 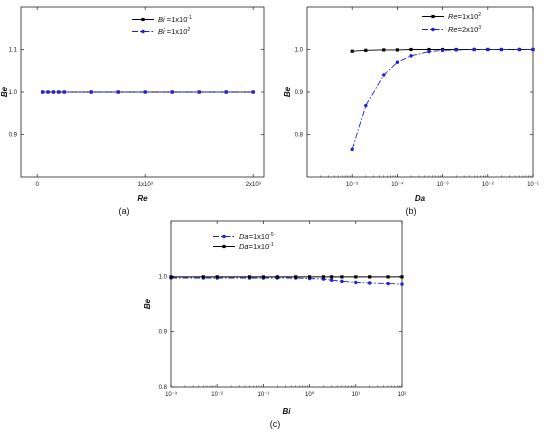 I want to click on y-tick-label: 1.1, so click(x=13, y=51).